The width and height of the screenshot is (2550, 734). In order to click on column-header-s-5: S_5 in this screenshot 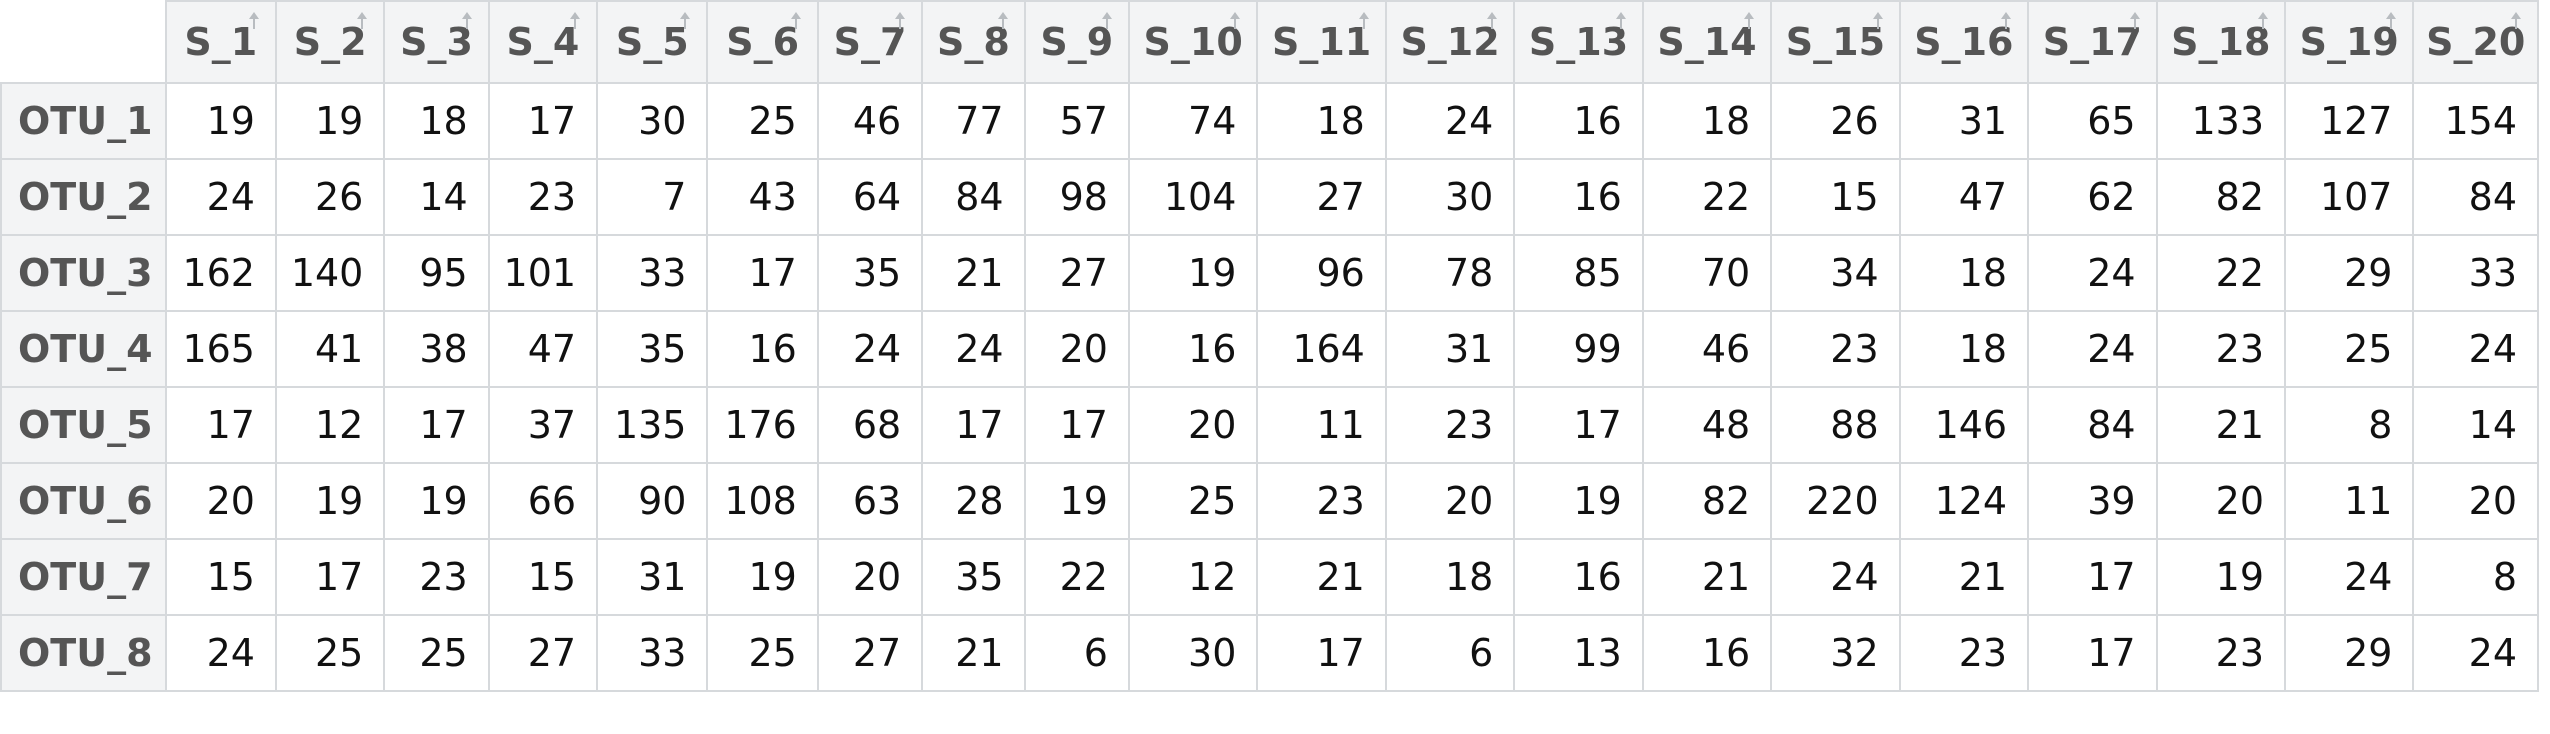, I will do `click(652, 42)`.